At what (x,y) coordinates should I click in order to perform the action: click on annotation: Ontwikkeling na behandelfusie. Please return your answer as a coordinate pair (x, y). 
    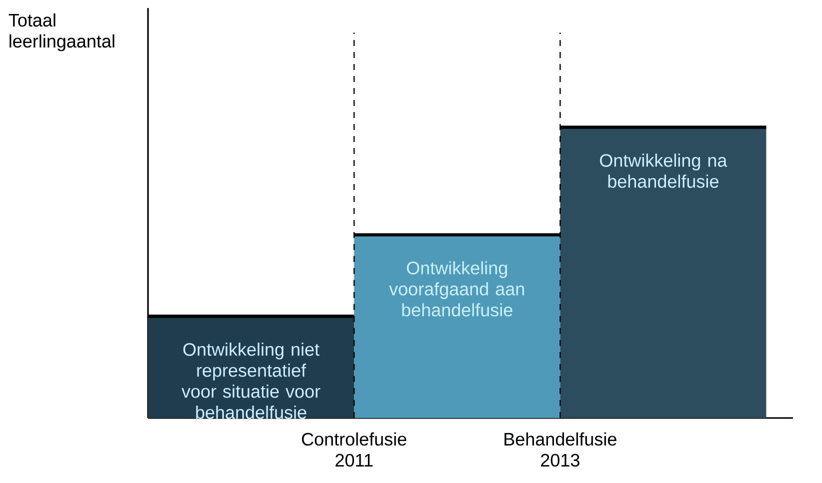
    Looking at the image, I should click on (664, 171).